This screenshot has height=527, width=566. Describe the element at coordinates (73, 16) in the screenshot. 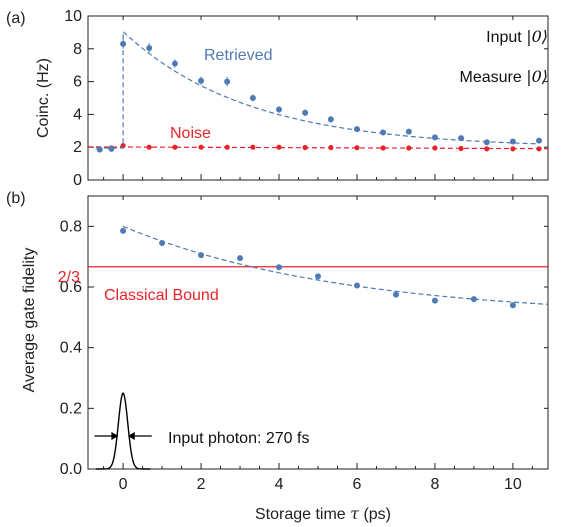

I see `panel-a-y-tick-label: 10` at that location.